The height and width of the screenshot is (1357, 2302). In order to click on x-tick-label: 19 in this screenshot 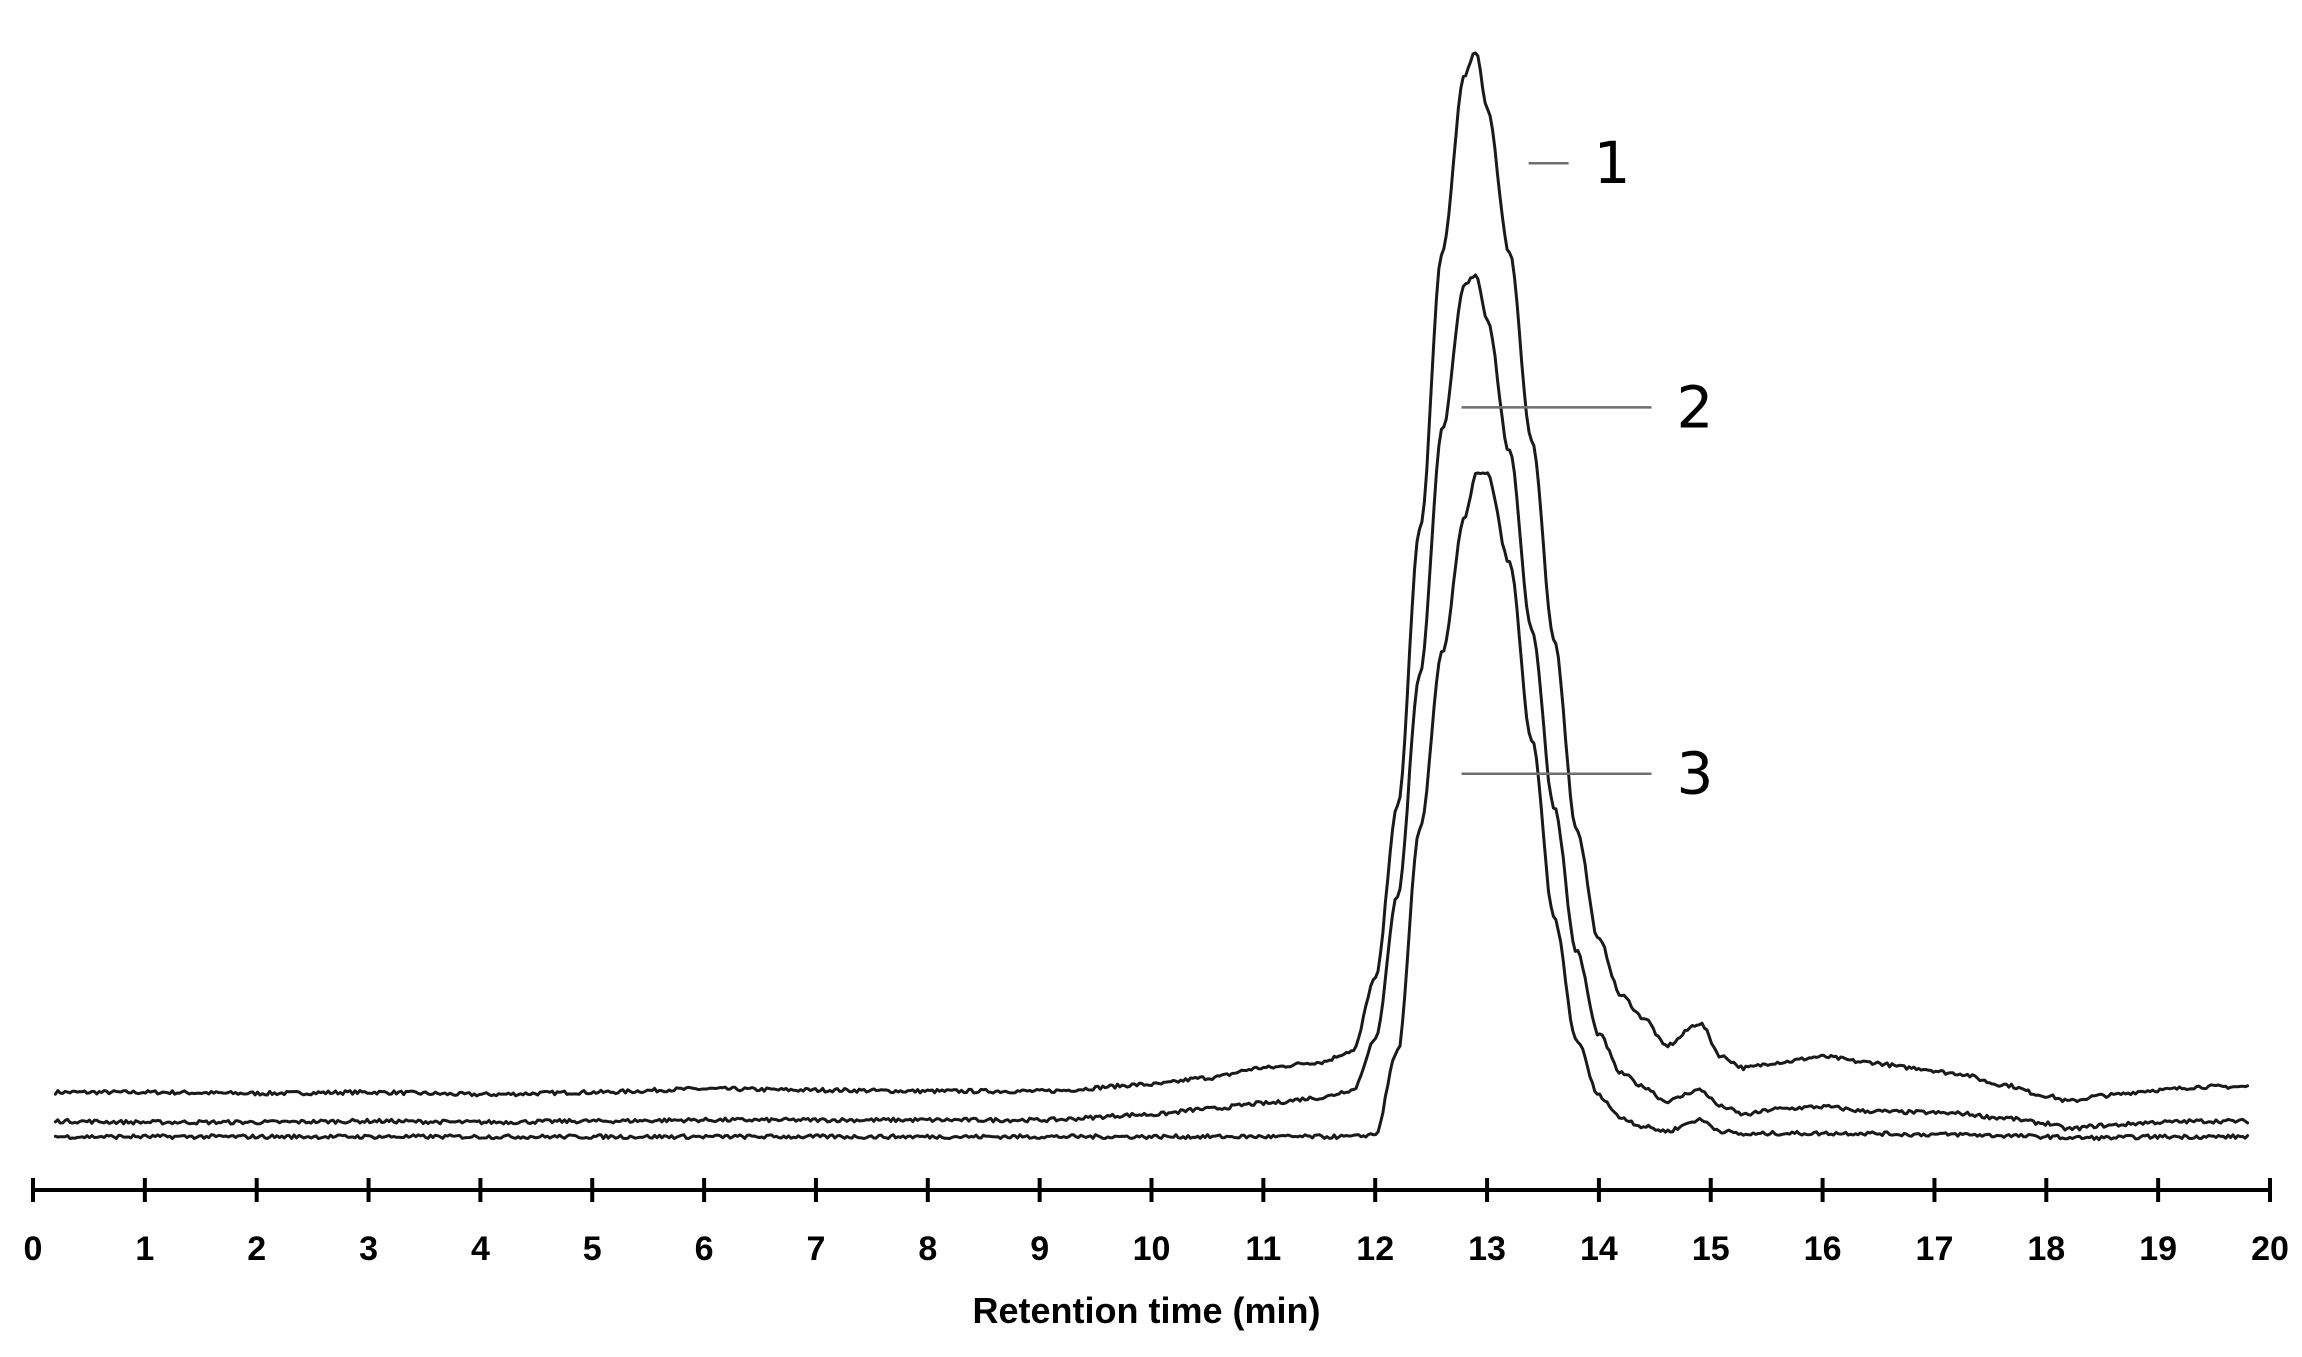, I will do `click(2158, 1249)`.